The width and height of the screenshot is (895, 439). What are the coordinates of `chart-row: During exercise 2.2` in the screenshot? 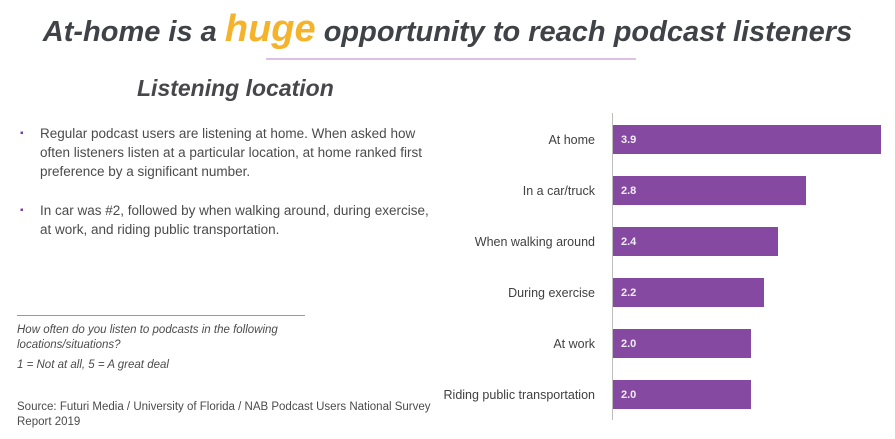 It's located at (637, 292).